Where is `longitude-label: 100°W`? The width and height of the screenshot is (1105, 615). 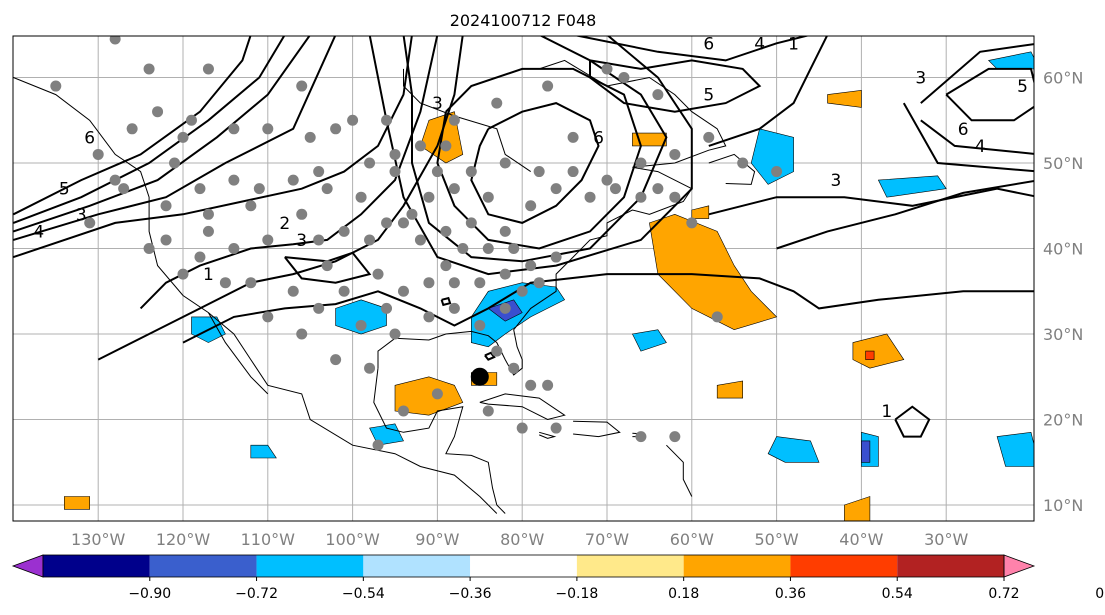
longitude-label: 100°W is located at coordinates (352, 539).